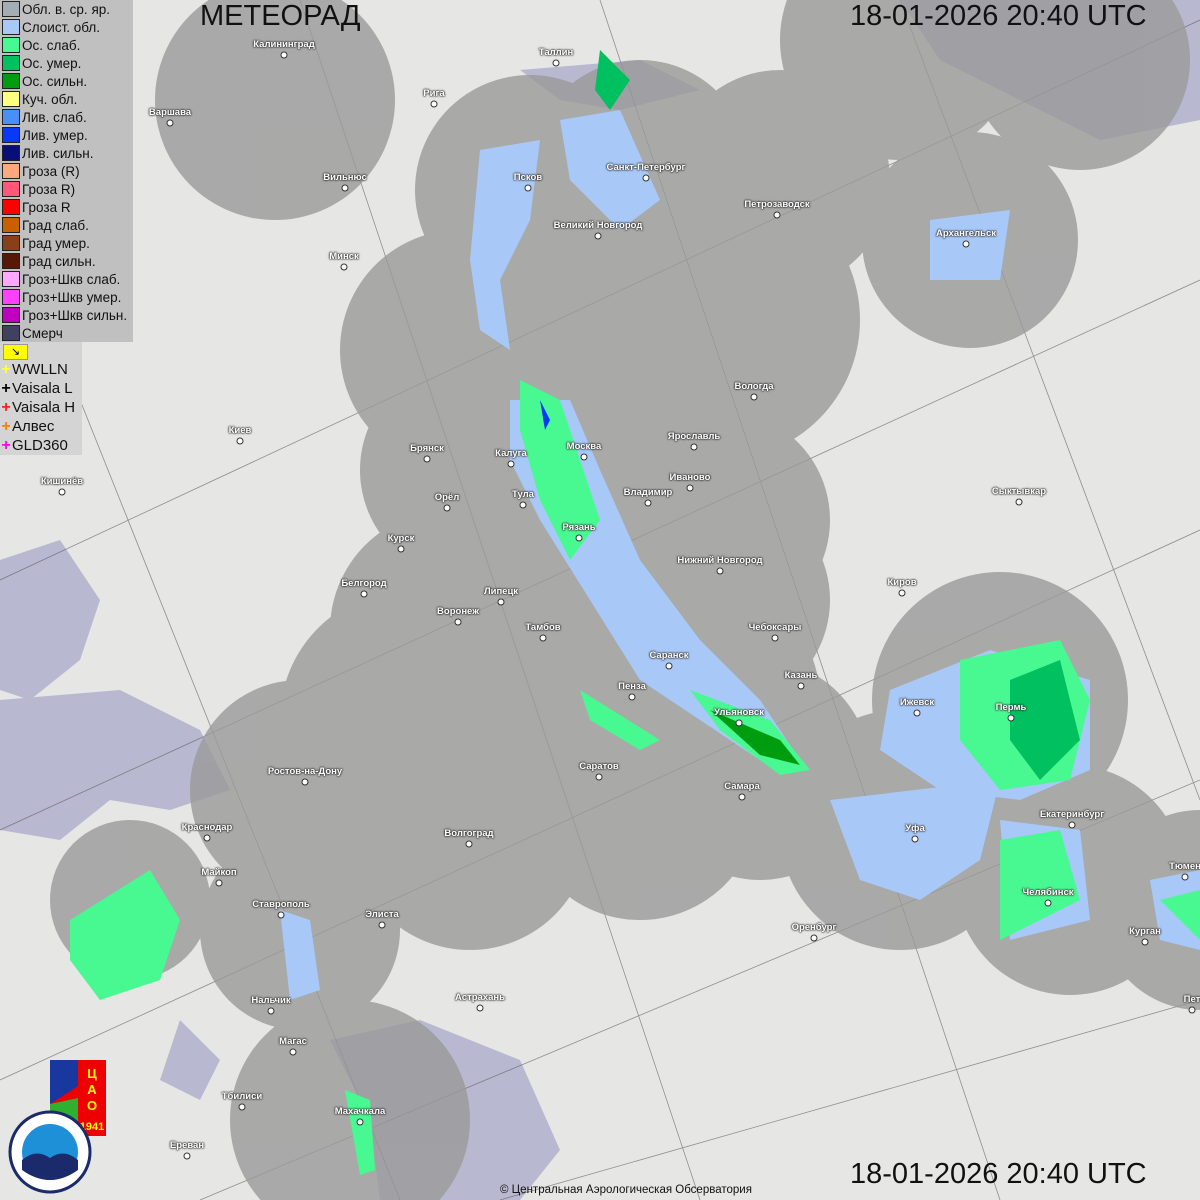 The image size is (1200, 1200). I want to click on legend-item: Обл. в. ср. яр., so click(66, 9).